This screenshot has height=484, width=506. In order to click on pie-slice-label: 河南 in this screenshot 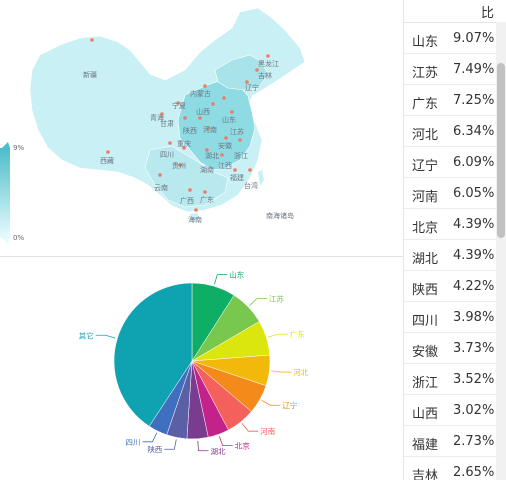, I will do `click(267, 431)`.